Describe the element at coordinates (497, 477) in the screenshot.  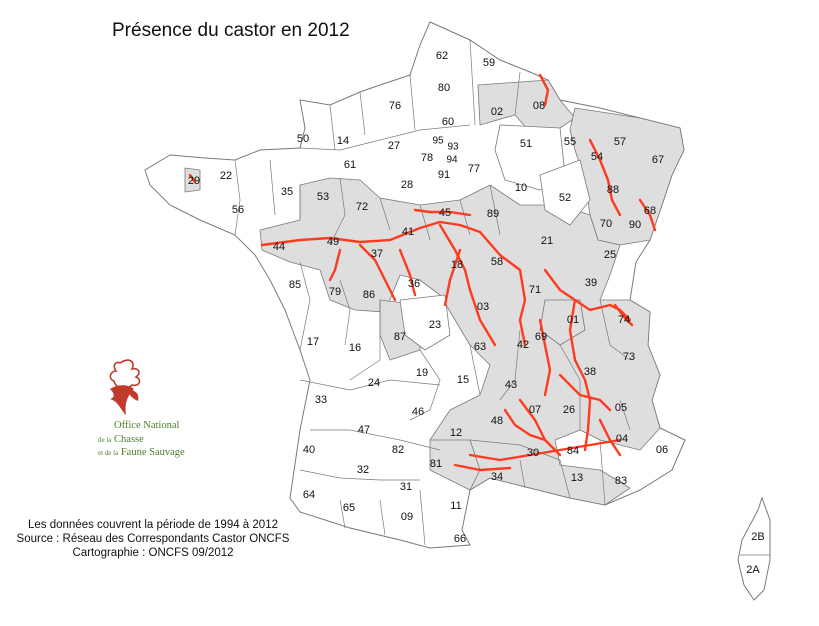
I see `dep-label: 34` at that location.